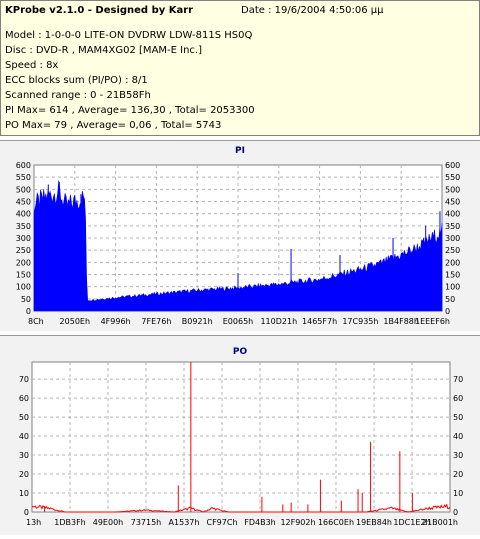 This screenshot has height=539, width=480. I want to click on x-tick-label: 4F996h, so click(116, 321).